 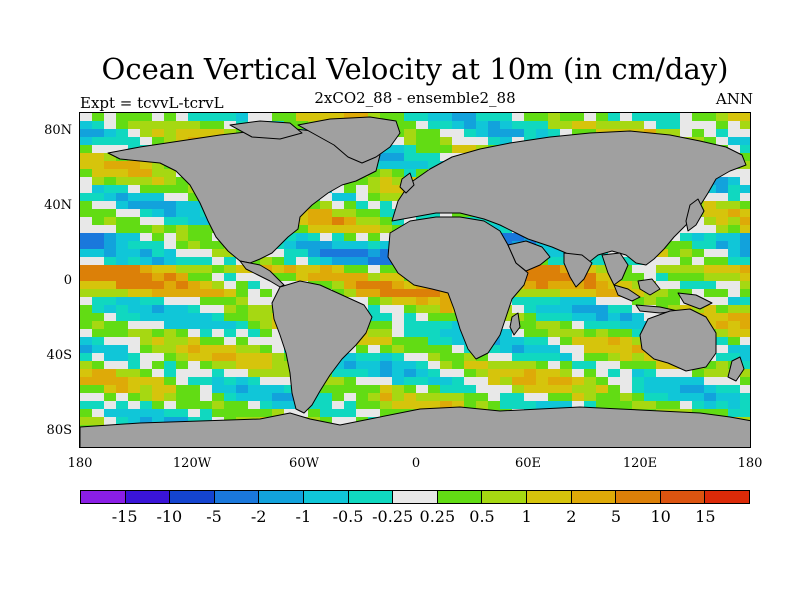 I want to click on land-australia, so click(x=678, y=340).